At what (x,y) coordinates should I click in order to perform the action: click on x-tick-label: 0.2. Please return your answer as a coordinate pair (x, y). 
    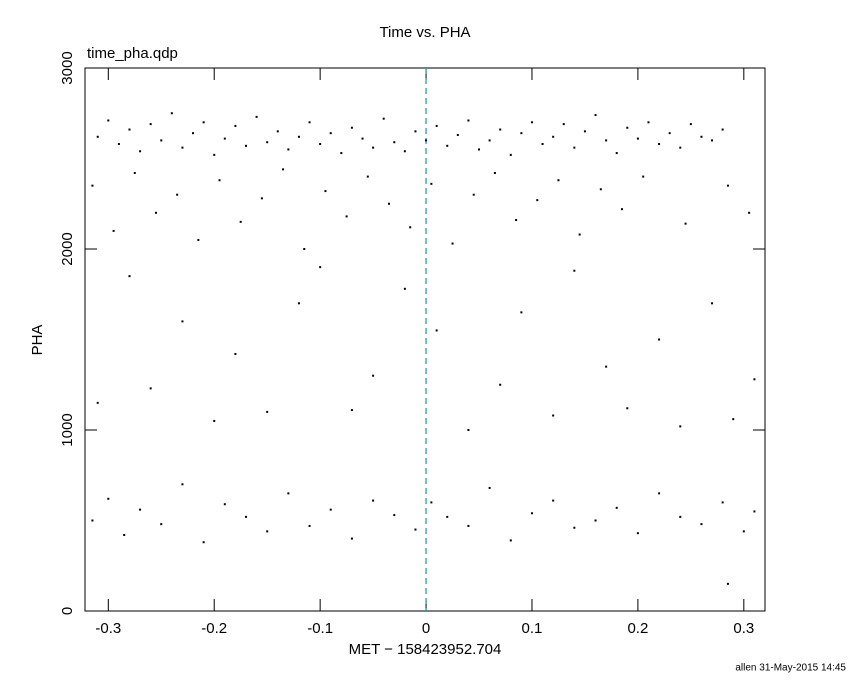
    Looking at the image, I should click on (637, 628).